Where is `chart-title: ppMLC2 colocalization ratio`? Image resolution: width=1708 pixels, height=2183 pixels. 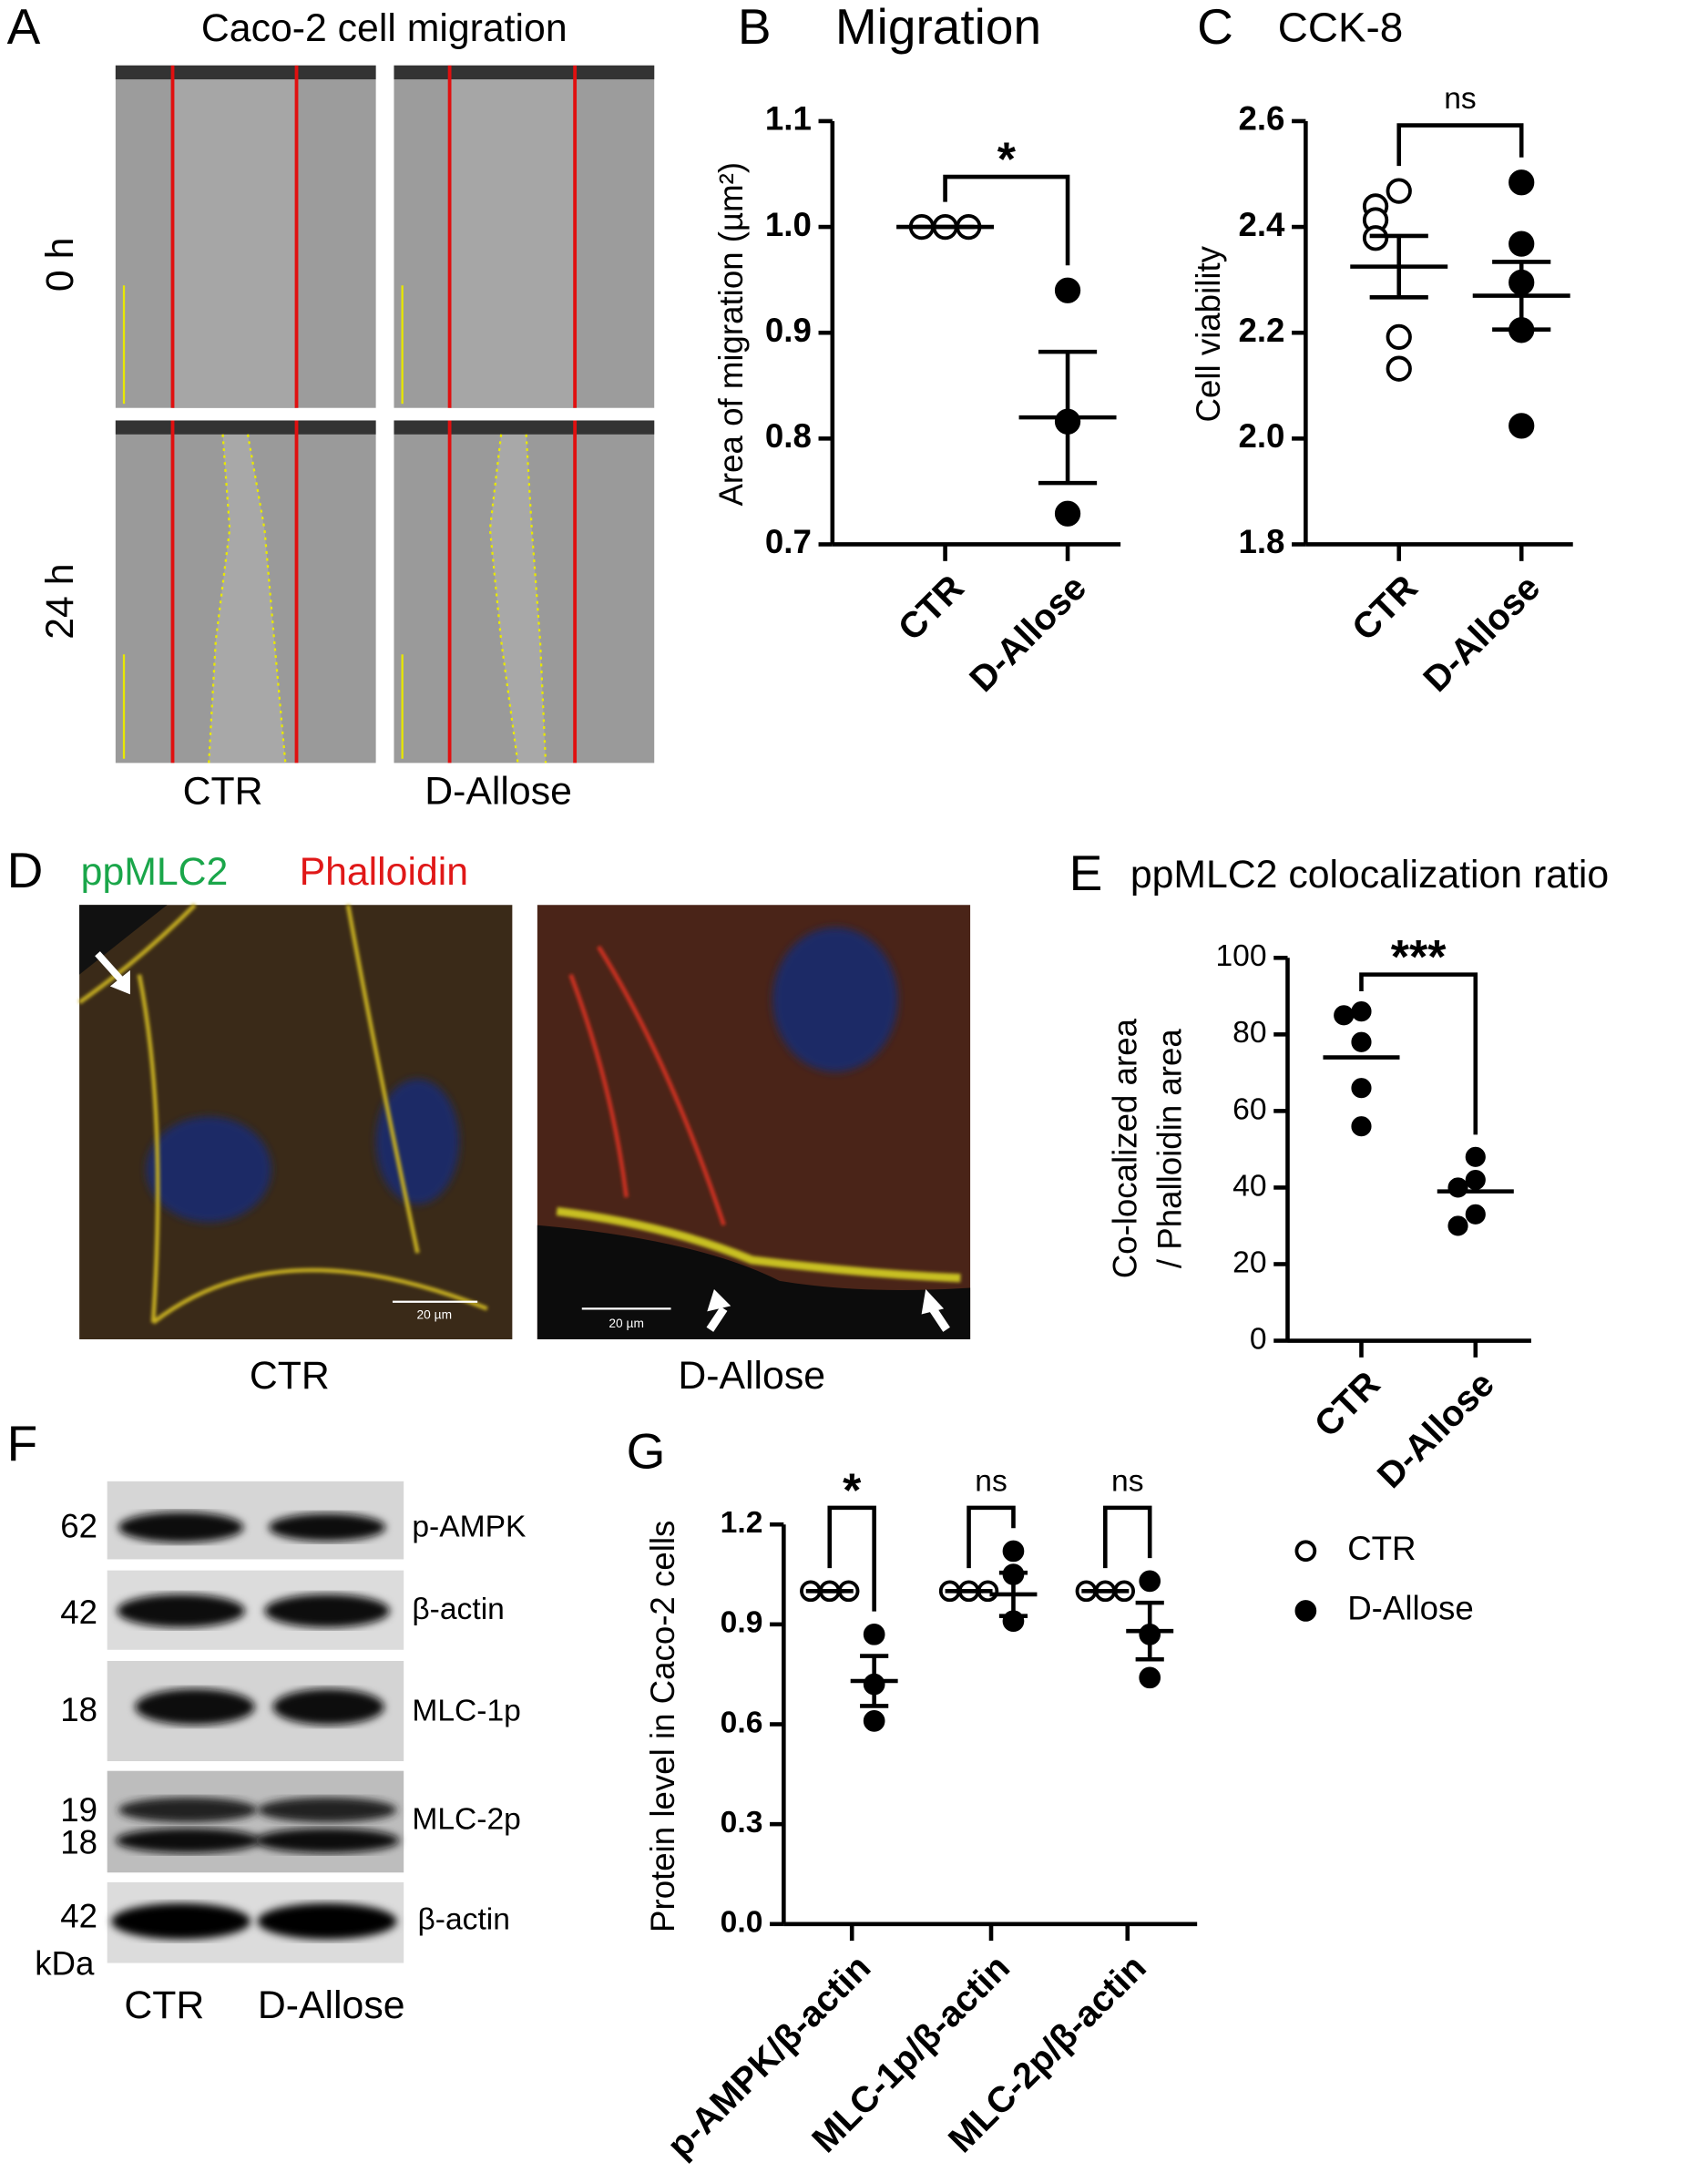 chart-title: ppMLC2 colocalization ratio is located at coordinates (1369, 875).